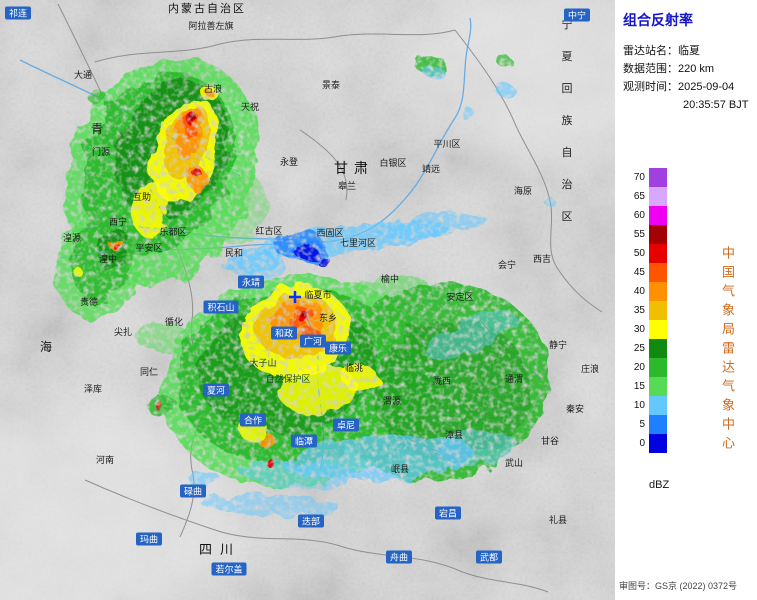  Describe the element at coordinates (72, 237) in the screenshot. I see `county-label: 湟源` at that location.